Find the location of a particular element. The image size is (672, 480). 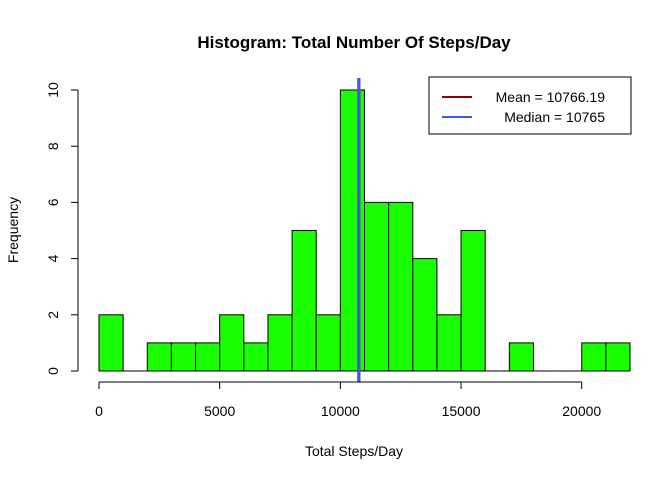

y-tick-label: 6 is located at coordinates (53, 202).